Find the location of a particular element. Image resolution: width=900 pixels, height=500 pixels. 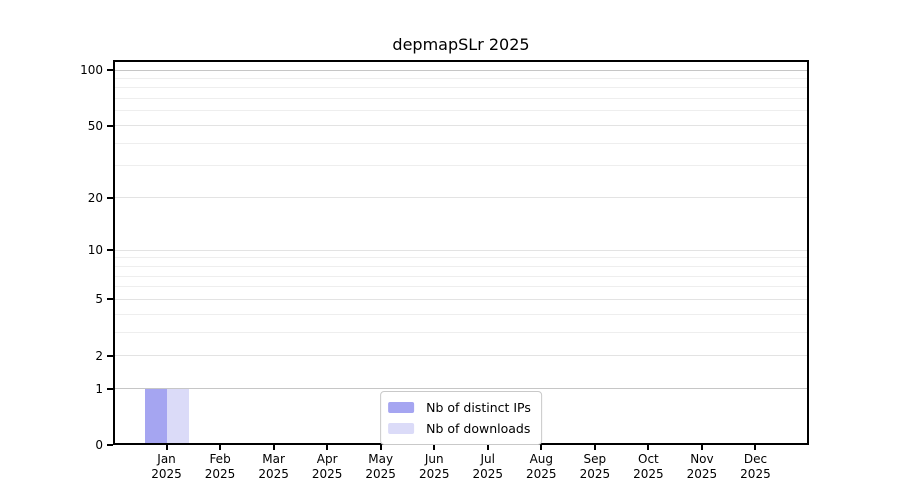

month-label-9: Oct 2025 is located at coordinates (648, 466).